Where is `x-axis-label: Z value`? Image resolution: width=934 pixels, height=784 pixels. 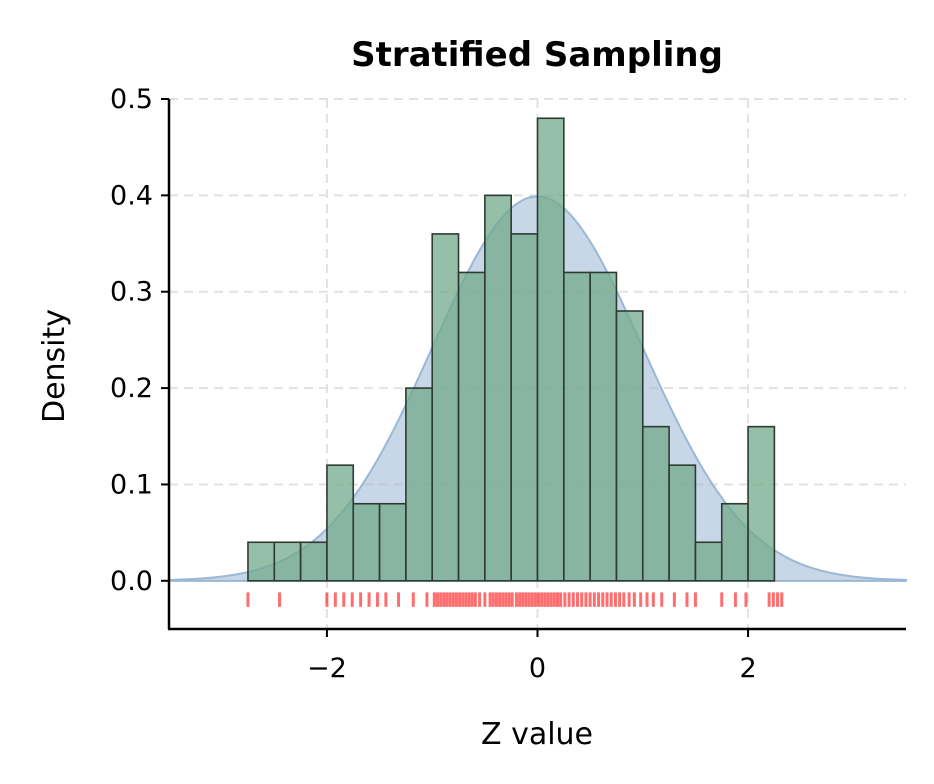 x-axis-label: Z value is located at coordinates (537, 734).